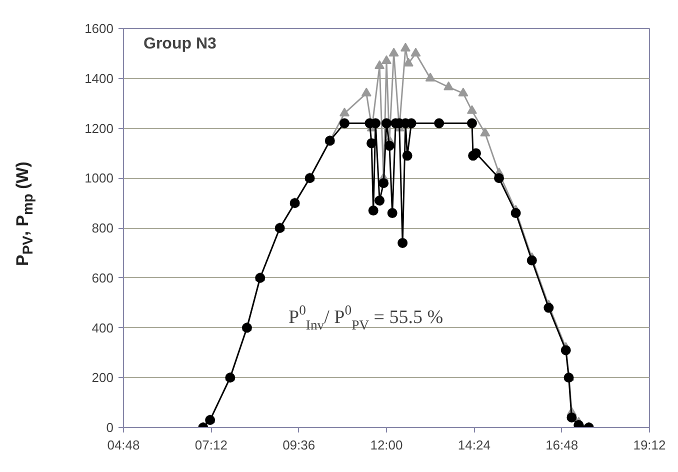  I want to click on y-tick-label: 400, so click(103, 328).